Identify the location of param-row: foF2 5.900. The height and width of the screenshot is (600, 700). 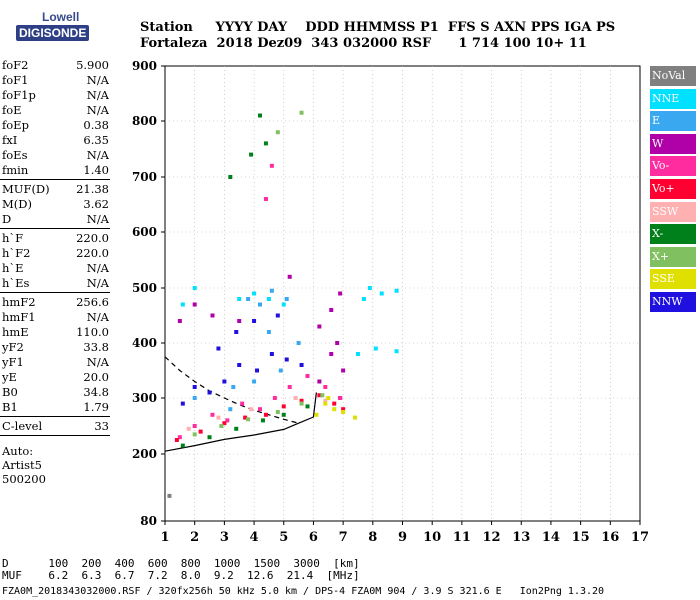
(56, 65).